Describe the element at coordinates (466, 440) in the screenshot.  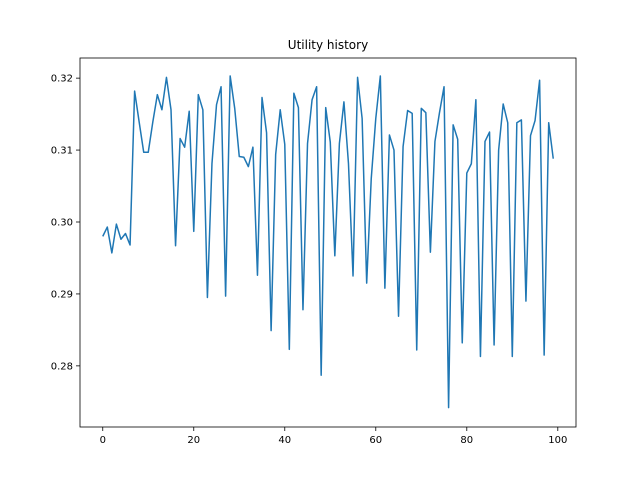
I see `x-tick-label: 80` at that location.